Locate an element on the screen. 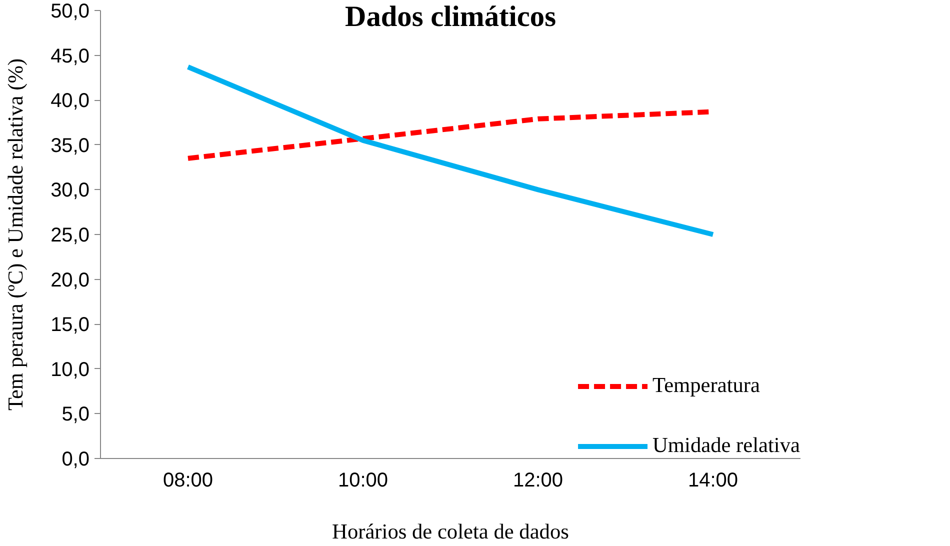 This screenshot has height=546, width=950. legend-label: Temperatura is located at coordinates (706, 385).